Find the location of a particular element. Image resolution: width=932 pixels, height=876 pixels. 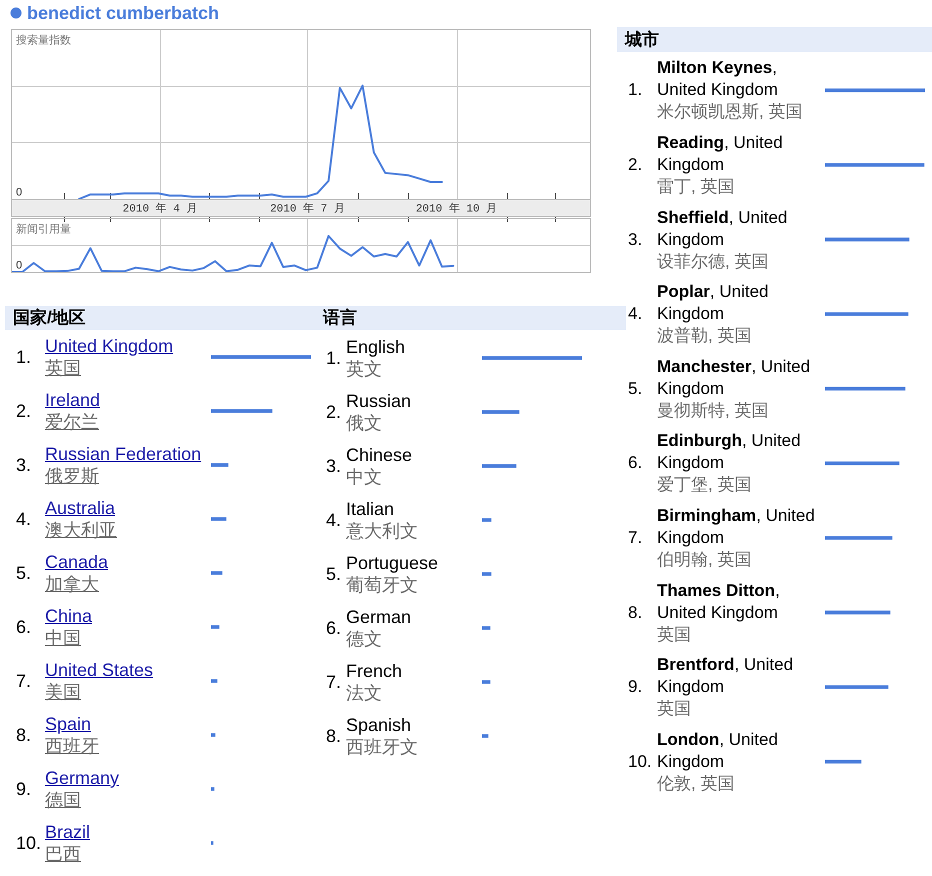

y-tick-label: 6. Edinburgh, United Kingdom 爱丁堡, 英国 is located at coordinates (715, 463).